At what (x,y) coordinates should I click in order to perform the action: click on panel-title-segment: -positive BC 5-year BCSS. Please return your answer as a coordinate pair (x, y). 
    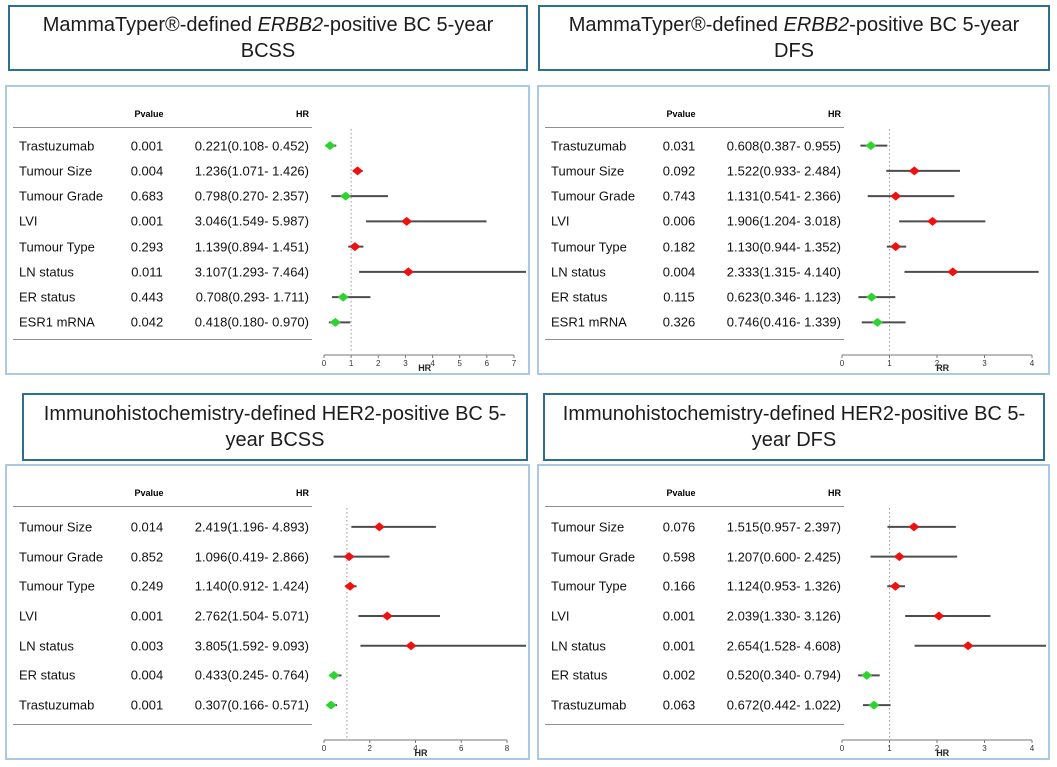
    Looking at the image, I should click on (367, 37).